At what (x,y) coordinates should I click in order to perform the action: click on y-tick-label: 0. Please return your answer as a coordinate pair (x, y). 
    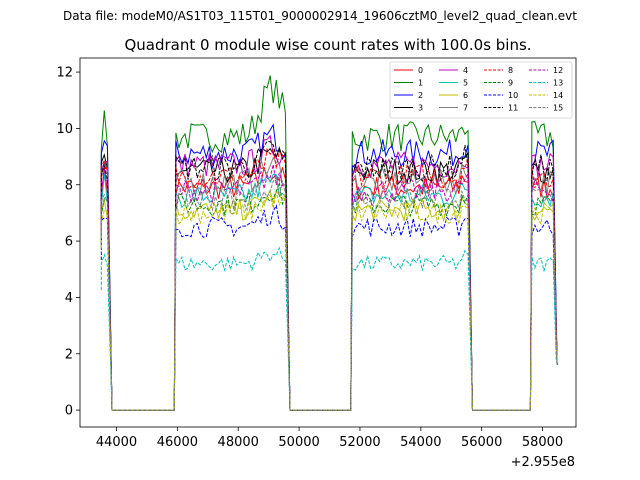
    Looking at the image, I should click on (69, 411).